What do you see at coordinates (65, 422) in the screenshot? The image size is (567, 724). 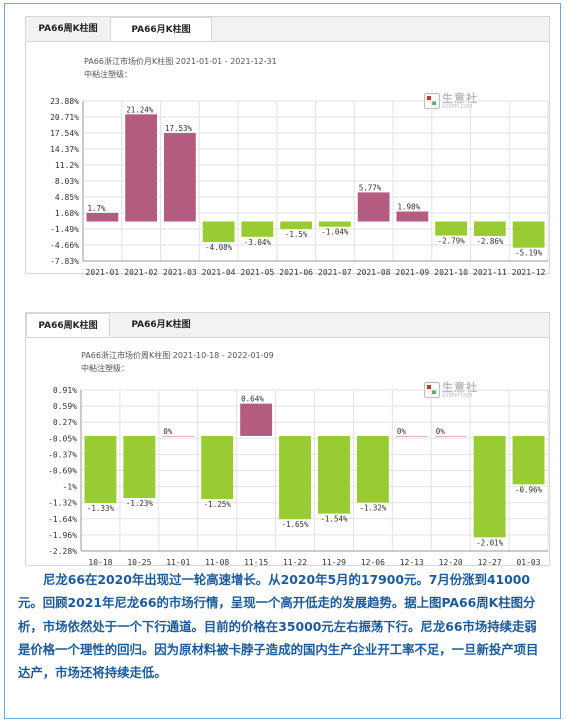 I see `y-tick-label: 0.27%` at bounding box center [65, 422].